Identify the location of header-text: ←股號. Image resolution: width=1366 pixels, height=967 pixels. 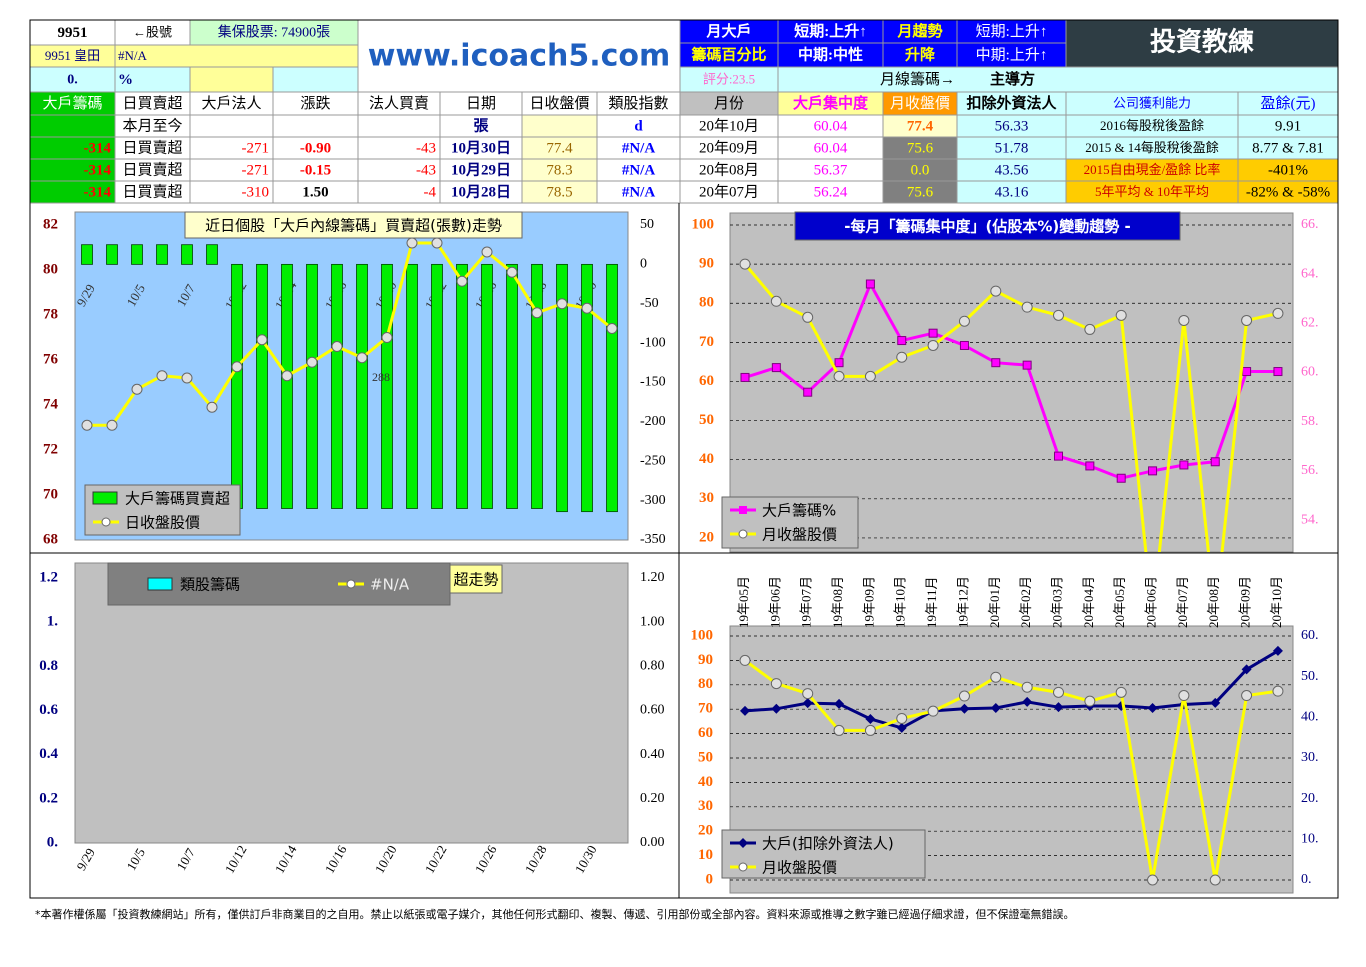
(152, 31).